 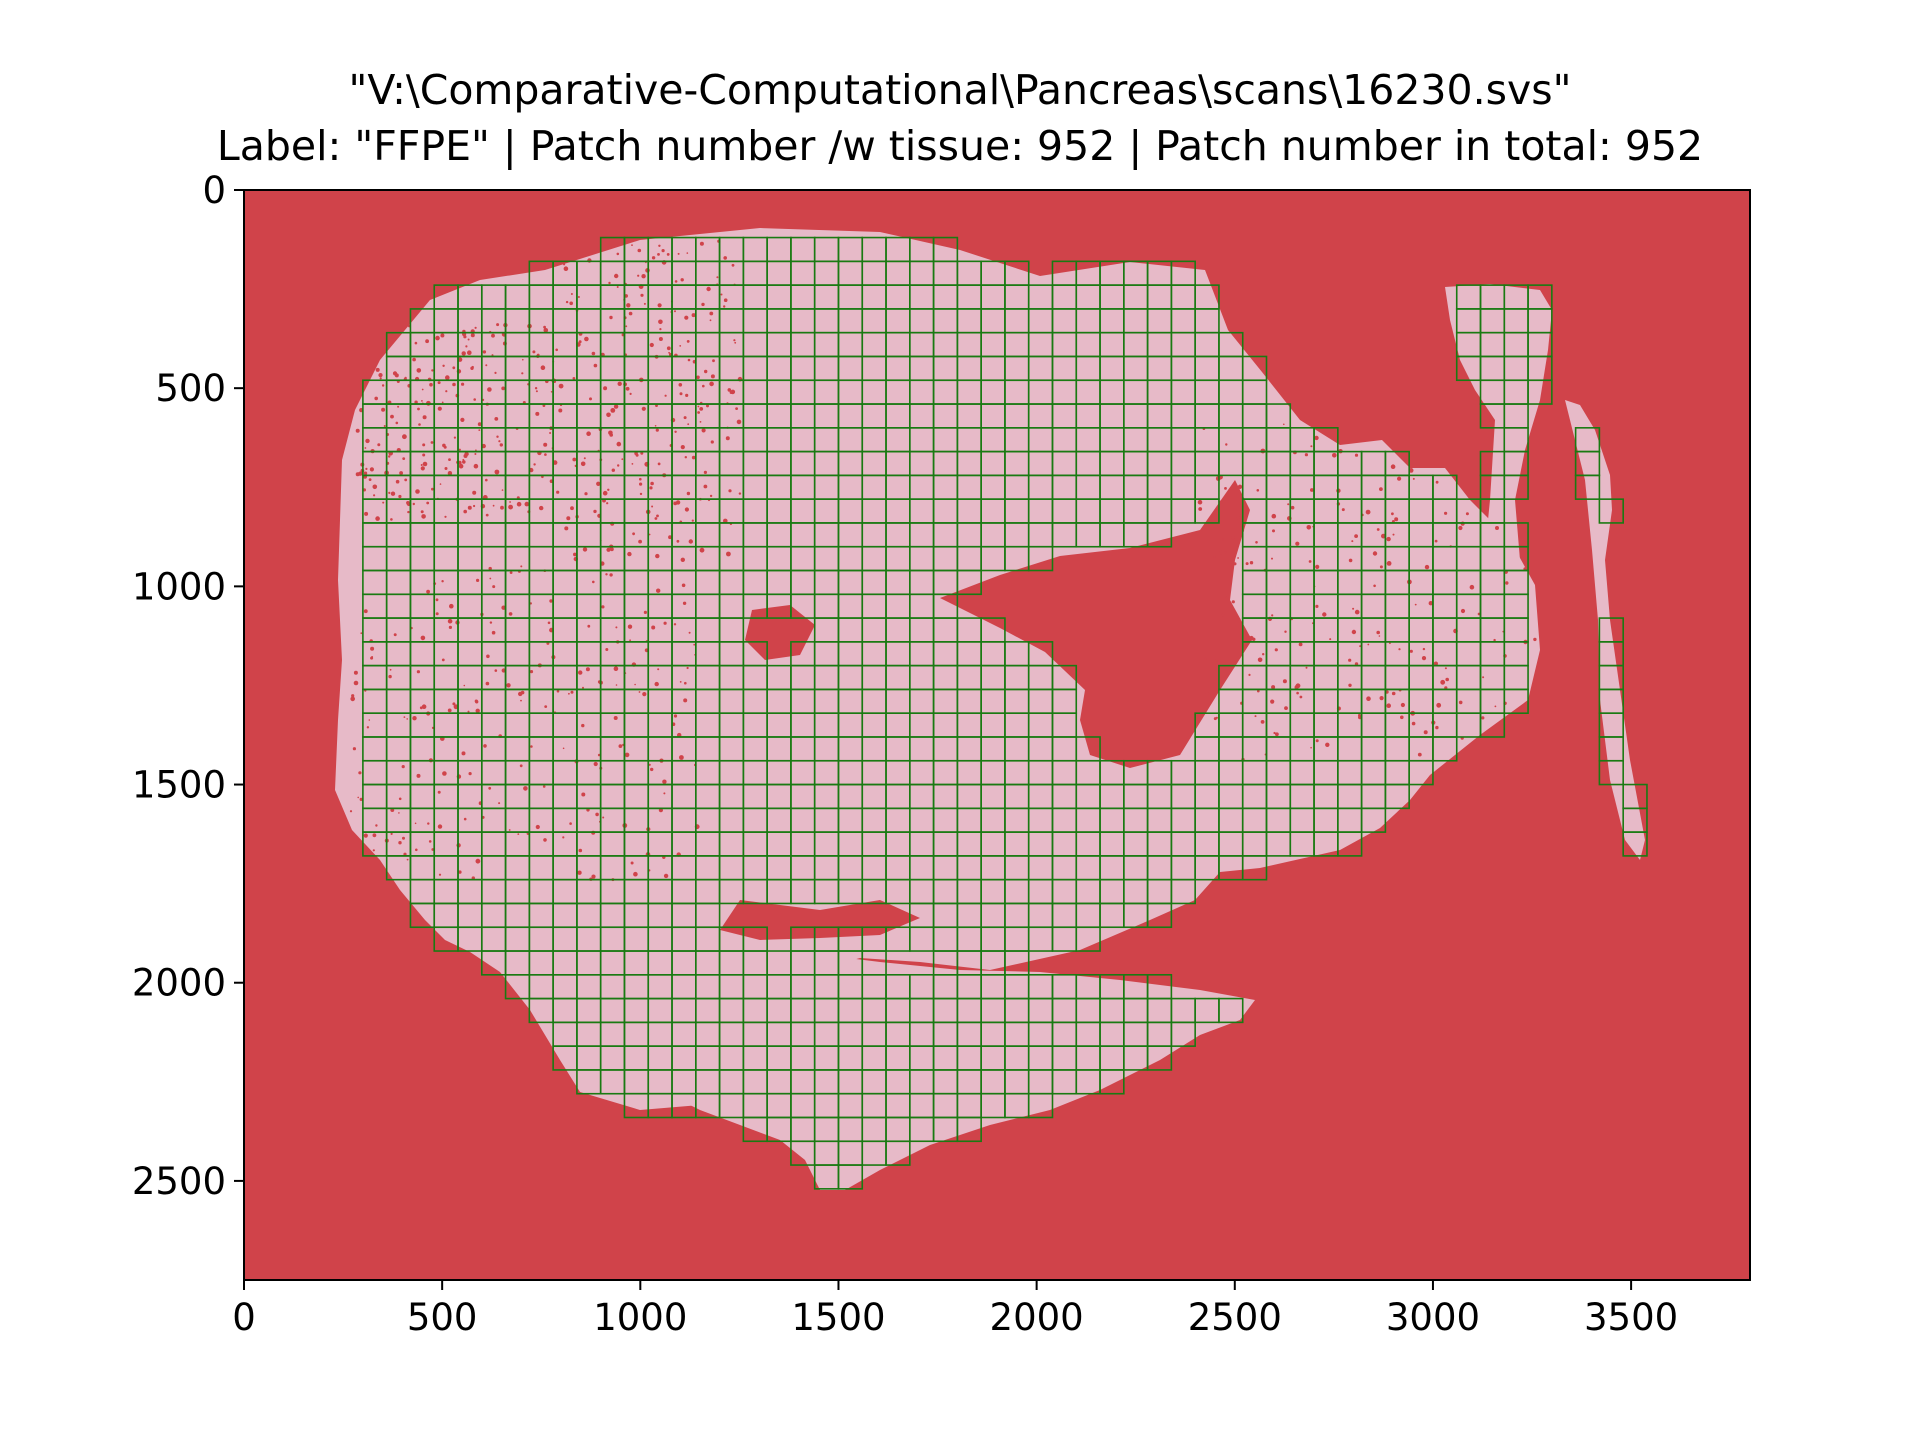 What do you see at coordinates (244, 1317) in the screenshot?
I see `x-tick-label: 0` at bounding box center [244, 1317].